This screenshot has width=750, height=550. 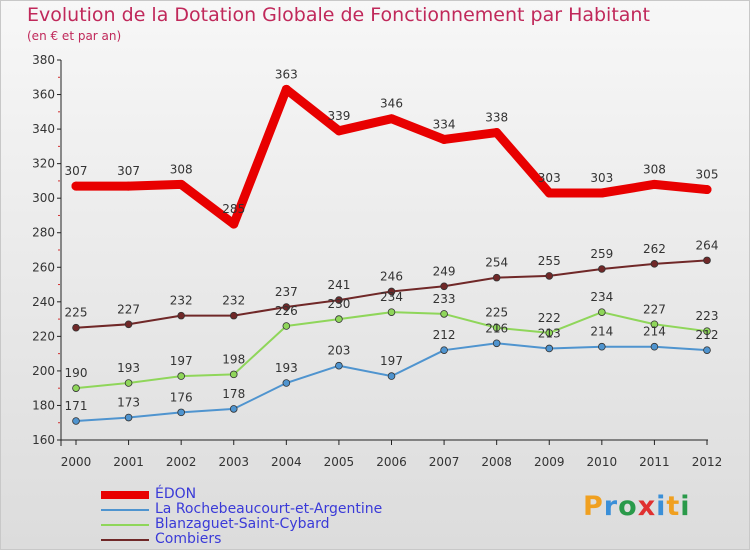 I want to click on data-label: 255, so click(x=549, y=261).